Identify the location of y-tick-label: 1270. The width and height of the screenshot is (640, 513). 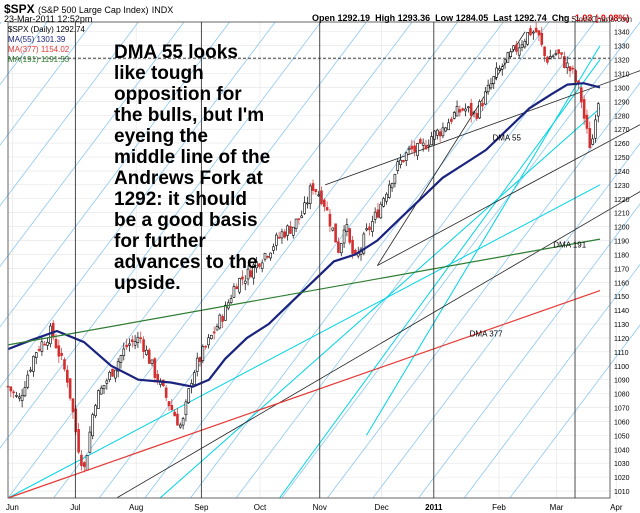
(622, 130).